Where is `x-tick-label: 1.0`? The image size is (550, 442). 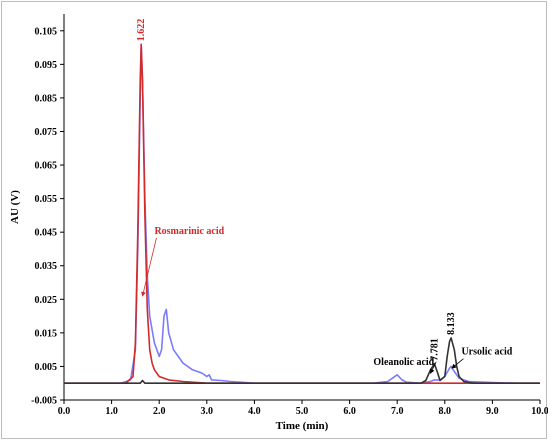
x-tick-label: 1.0 is located at coordinates (111, 411).